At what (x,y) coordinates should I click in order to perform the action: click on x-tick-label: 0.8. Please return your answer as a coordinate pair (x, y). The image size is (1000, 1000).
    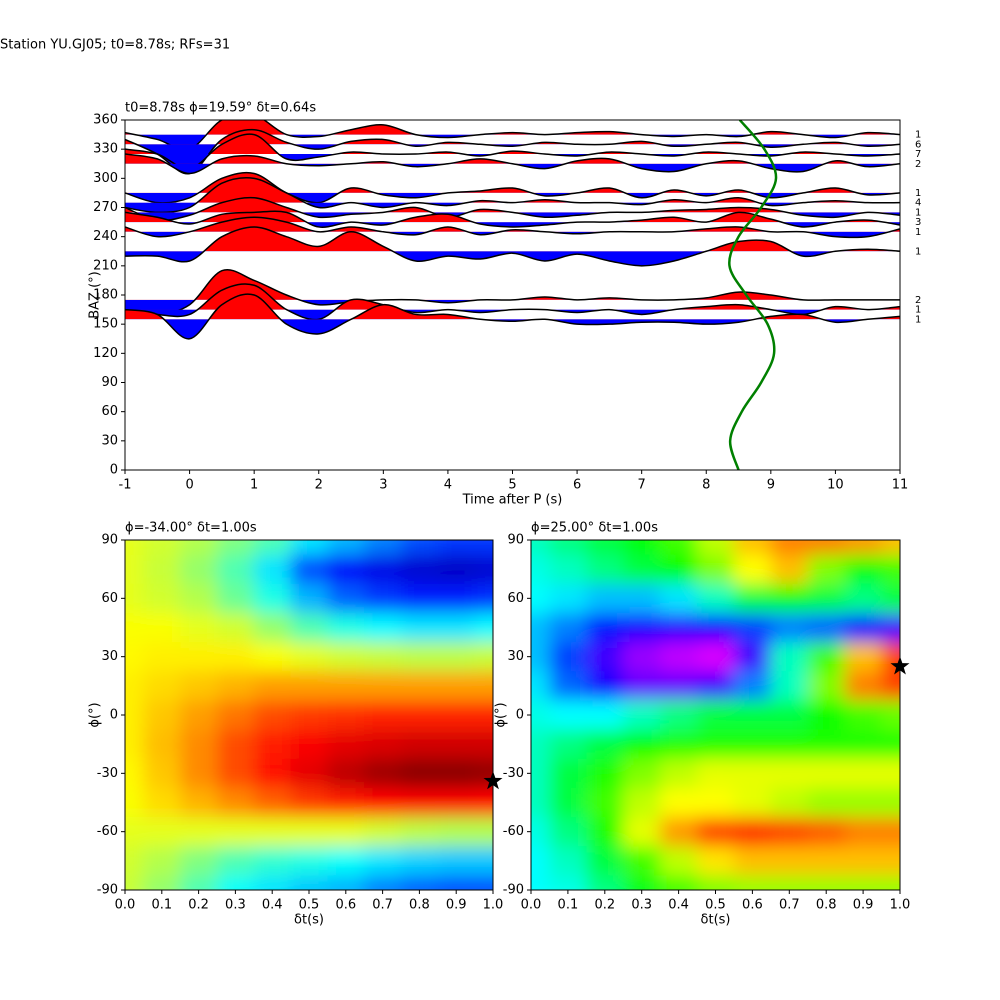
    Looking at the image, I should click on (826, 905).